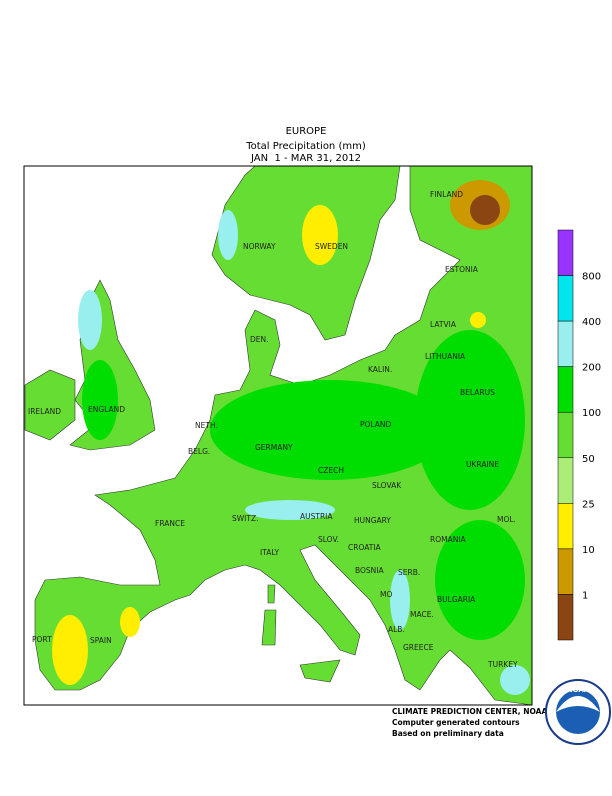 The width and height of the screenshot is (612, 796). Describe the element at coordinates (579, 435) in the screenshot. I see `legend: 800 400 200 100 50 25 10 1` at that location.